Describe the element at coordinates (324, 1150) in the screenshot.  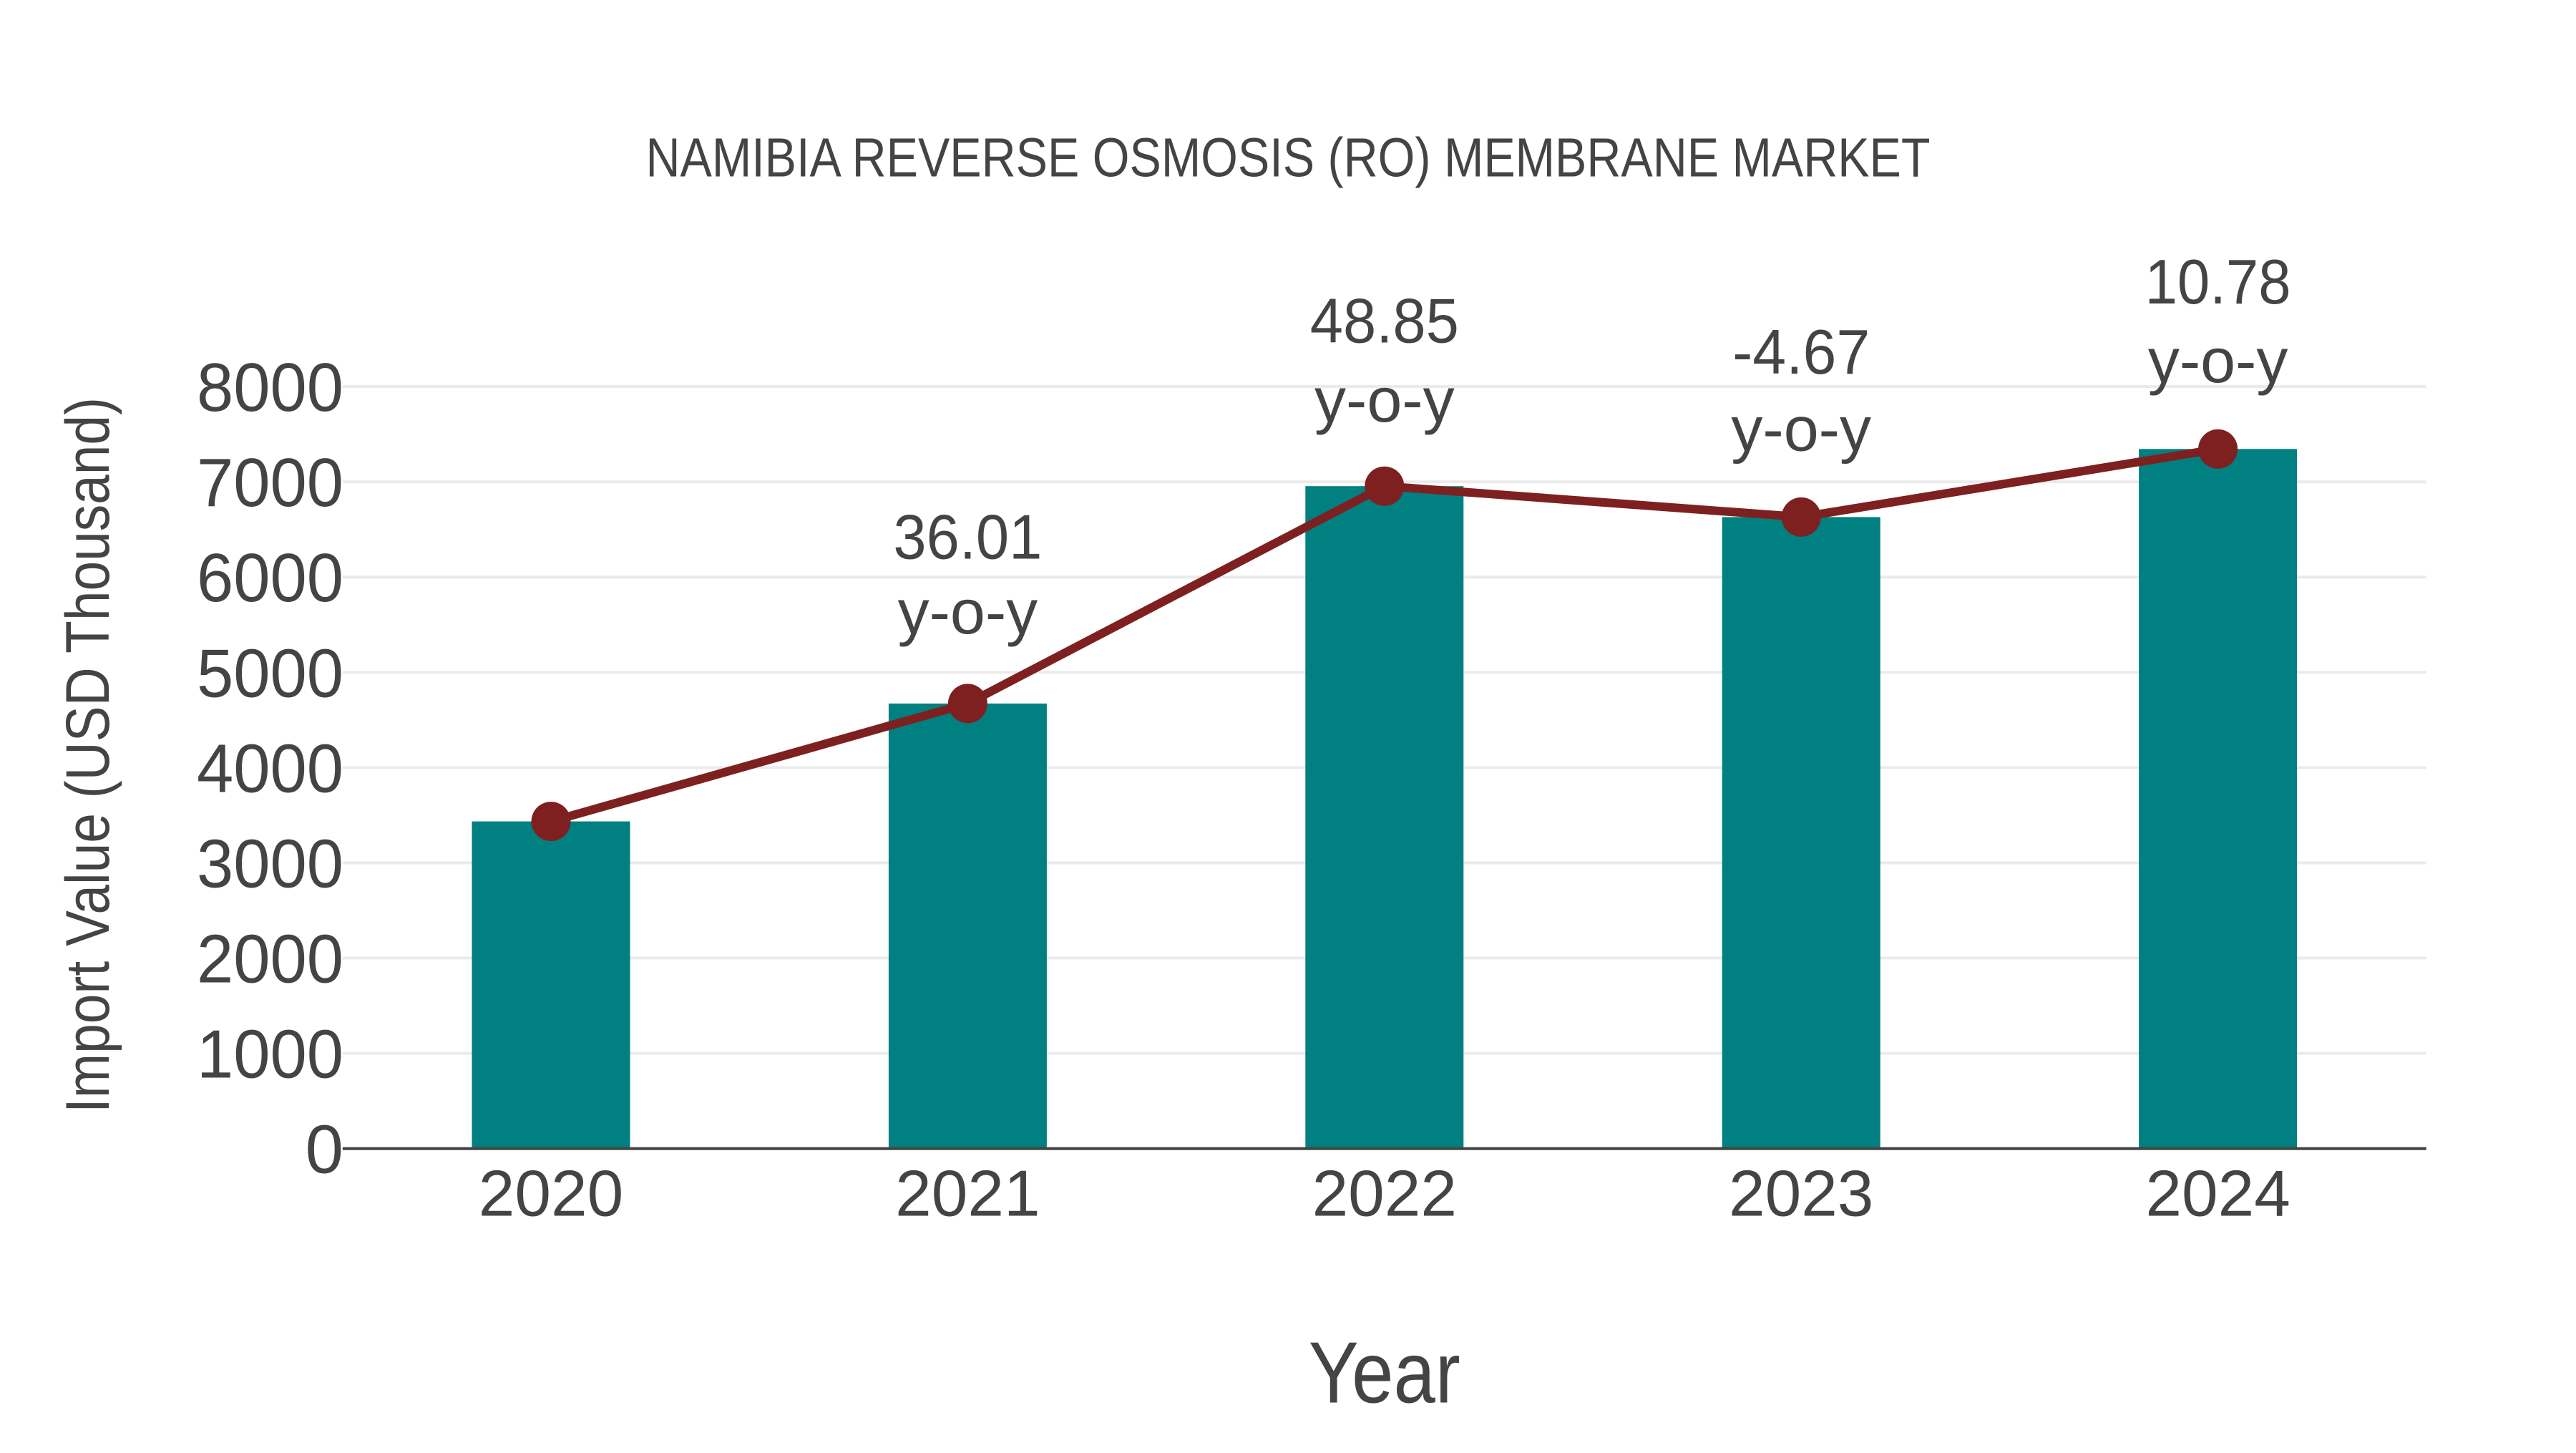
I see `svg-text: 0` at that location.